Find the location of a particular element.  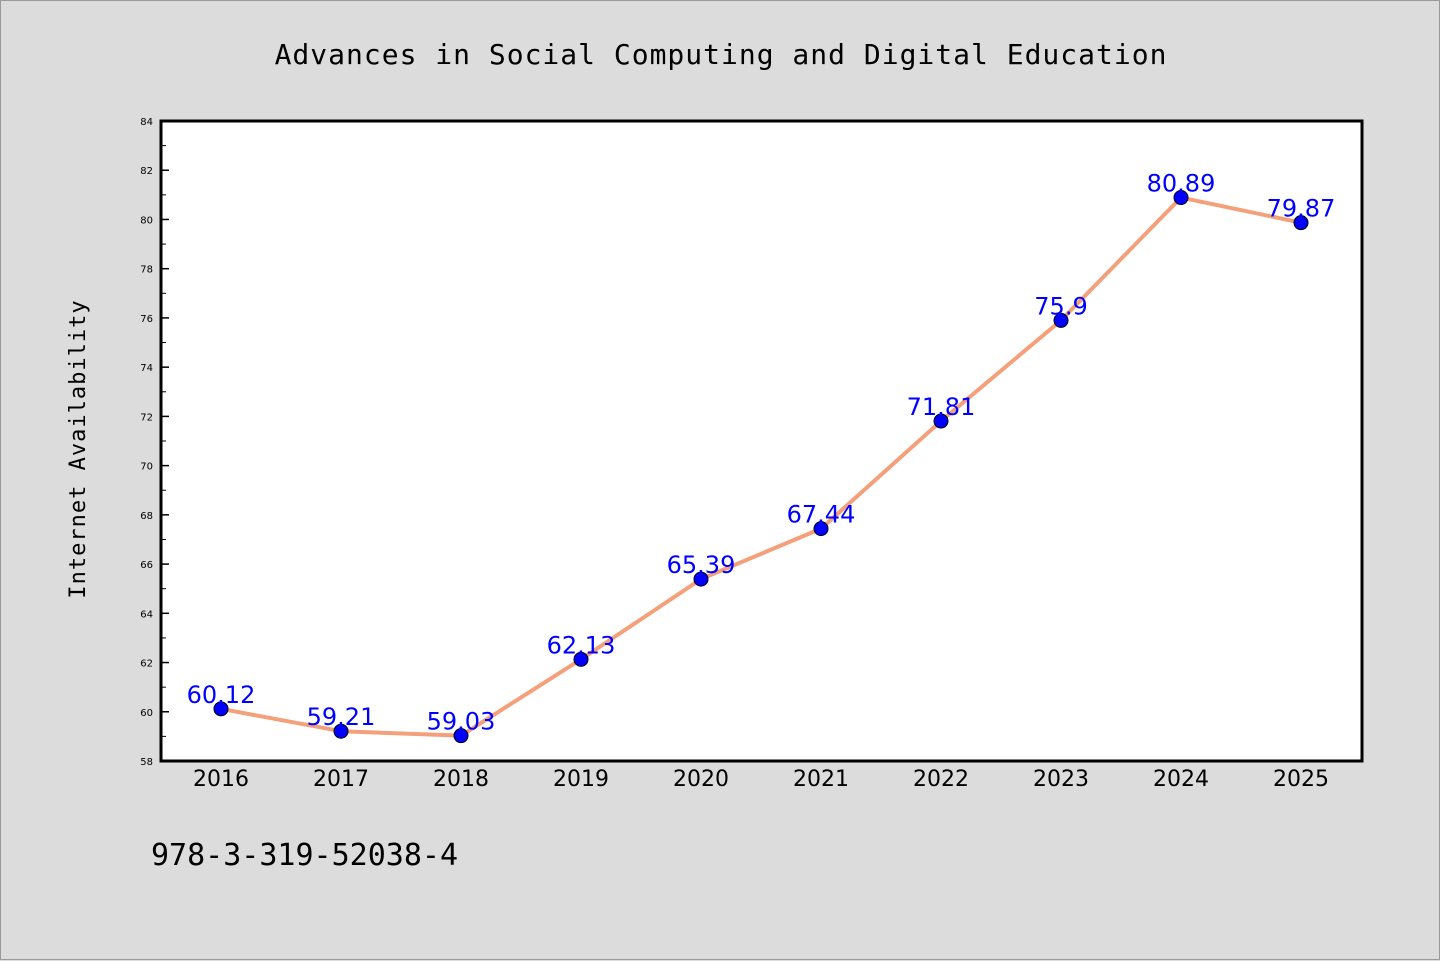

y-tick-label: 62 is located at coordinates (146, 664).